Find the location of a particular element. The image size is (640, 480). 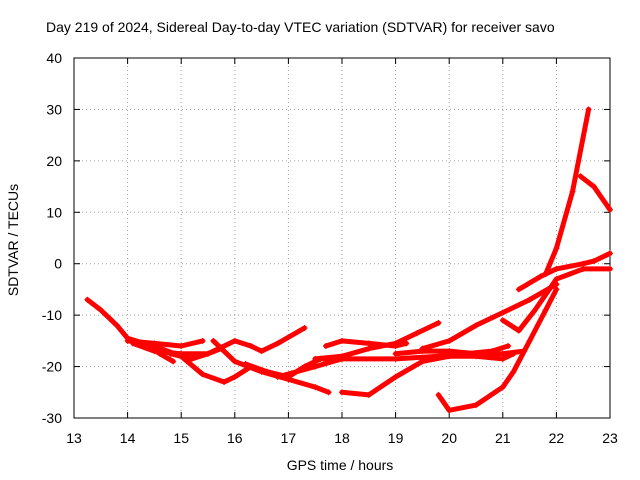

x-tick-label: 22 is located at coordinates (557, 438).